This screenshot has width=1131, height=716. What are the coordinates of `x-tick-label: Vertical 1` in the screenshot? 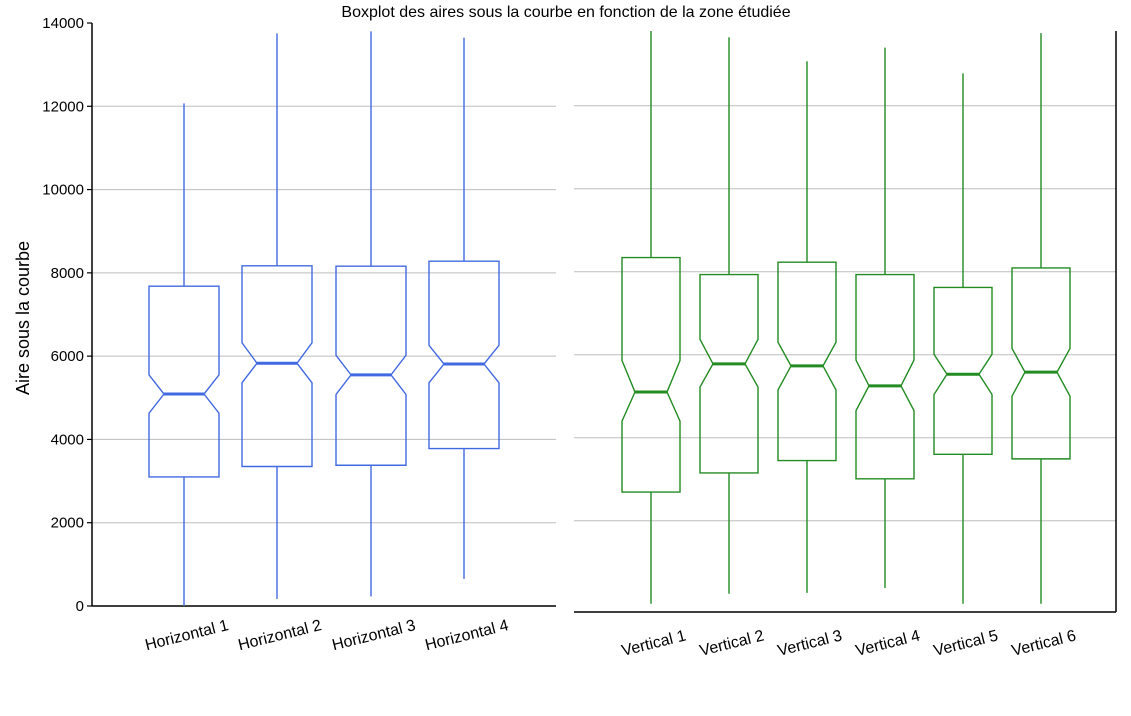 It's located at (654, 643).